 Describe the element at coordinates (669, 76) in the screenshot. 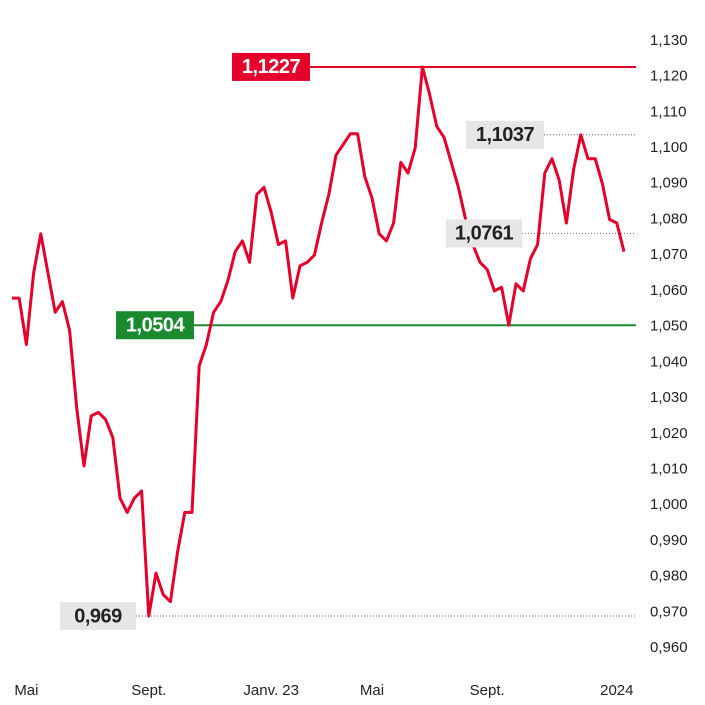

I see `y-tick-label: 1,120` at that location.